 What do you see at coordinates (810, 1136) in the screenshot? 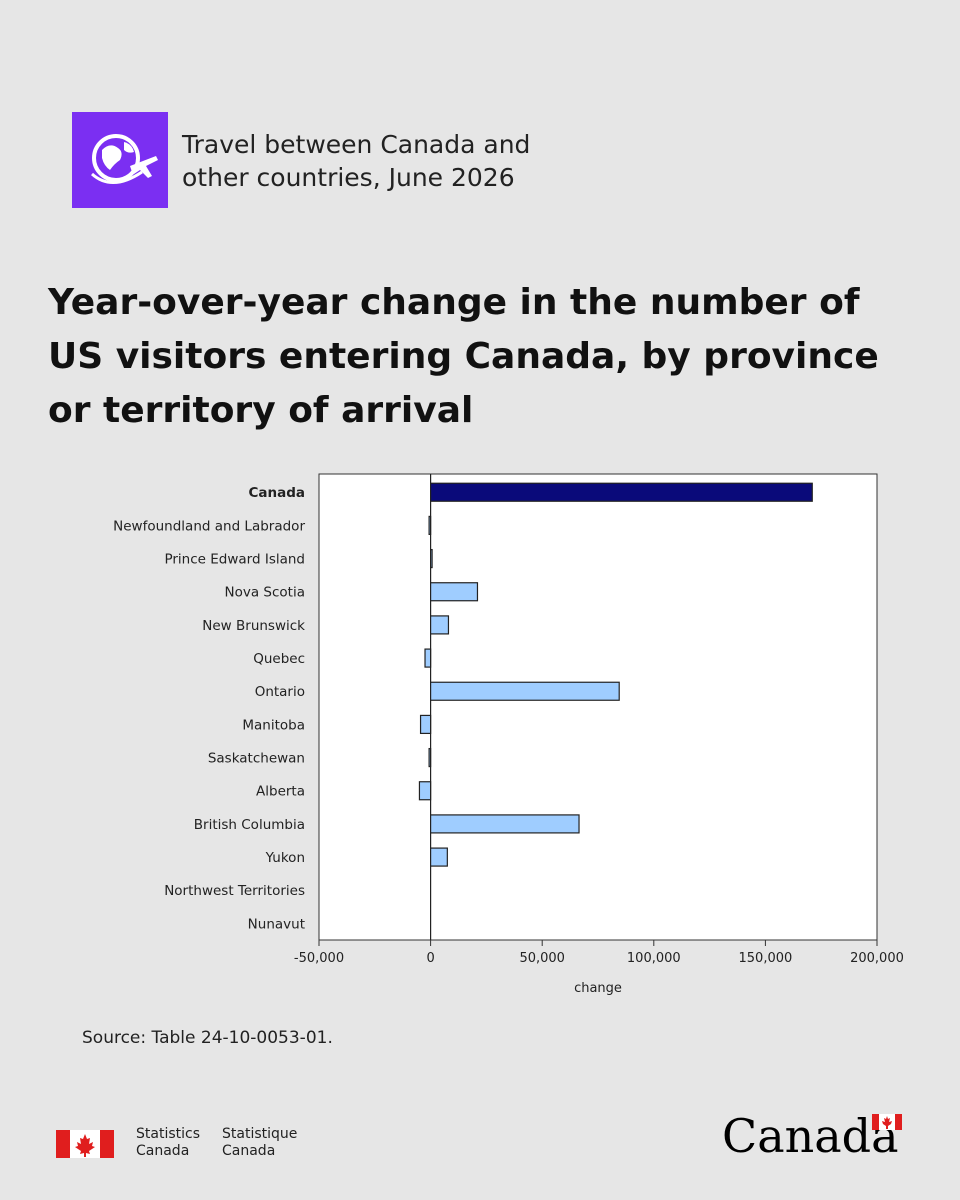
I see `wordmark-text: Canada` at bounding box center [810, 1136].